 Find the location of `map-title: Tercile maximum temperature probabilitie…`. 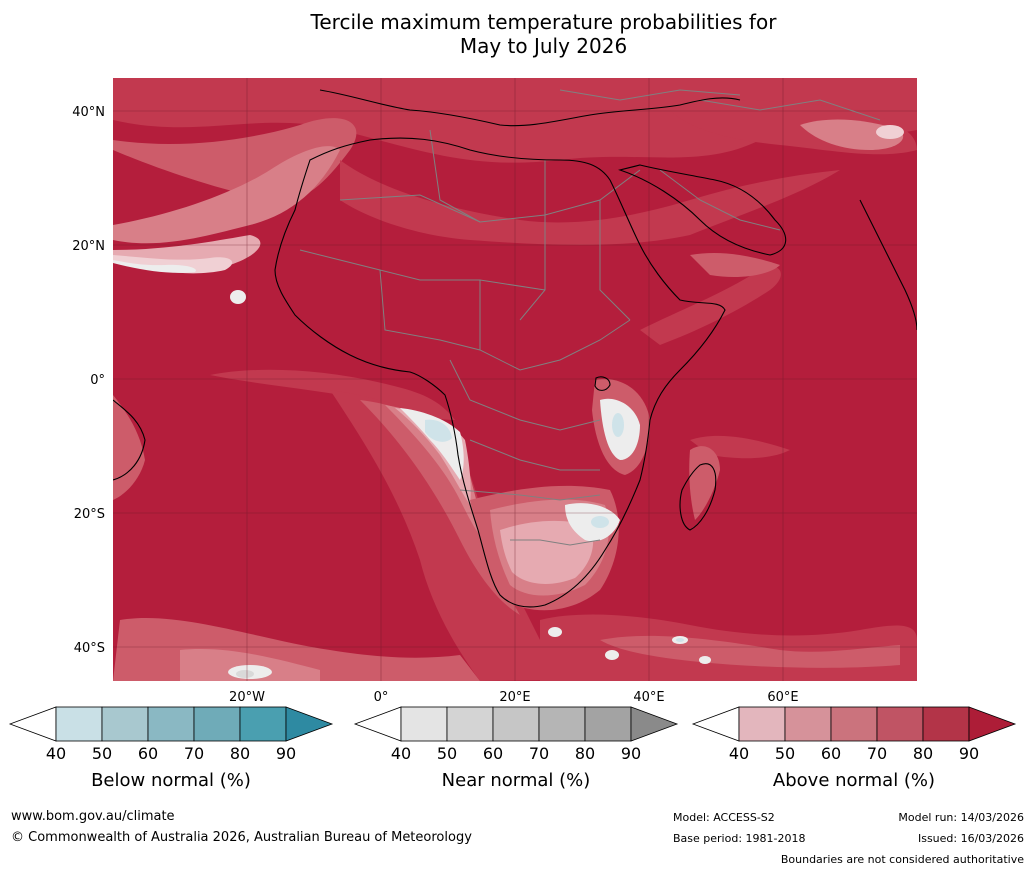

map-title: Tercile maximum temperature probabilitie… is located at coordinates (517, 34).